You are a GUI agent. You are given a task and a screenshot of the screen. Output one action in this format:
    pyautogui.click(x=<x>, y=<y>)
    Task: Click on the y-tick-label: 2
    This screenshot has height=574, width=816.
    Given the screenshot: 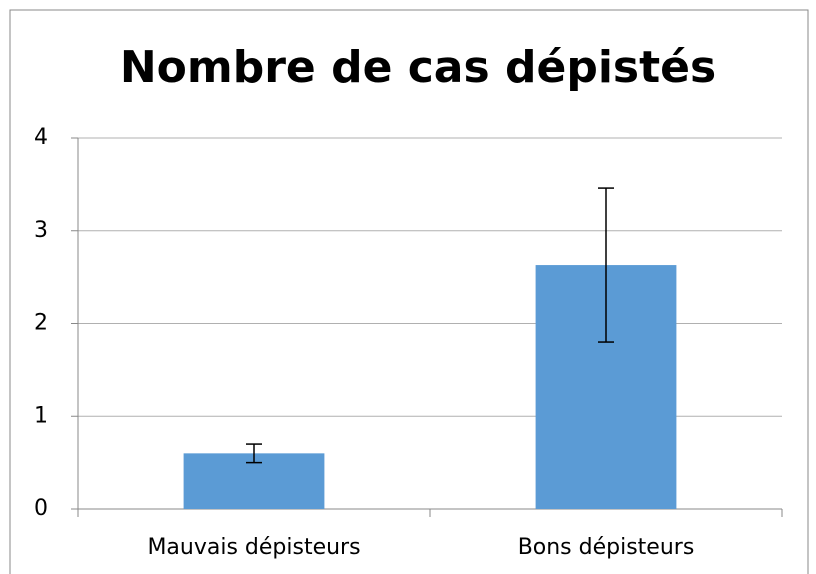 What is the action you would take?
    pyautogui.click(x=41, y=323)
    